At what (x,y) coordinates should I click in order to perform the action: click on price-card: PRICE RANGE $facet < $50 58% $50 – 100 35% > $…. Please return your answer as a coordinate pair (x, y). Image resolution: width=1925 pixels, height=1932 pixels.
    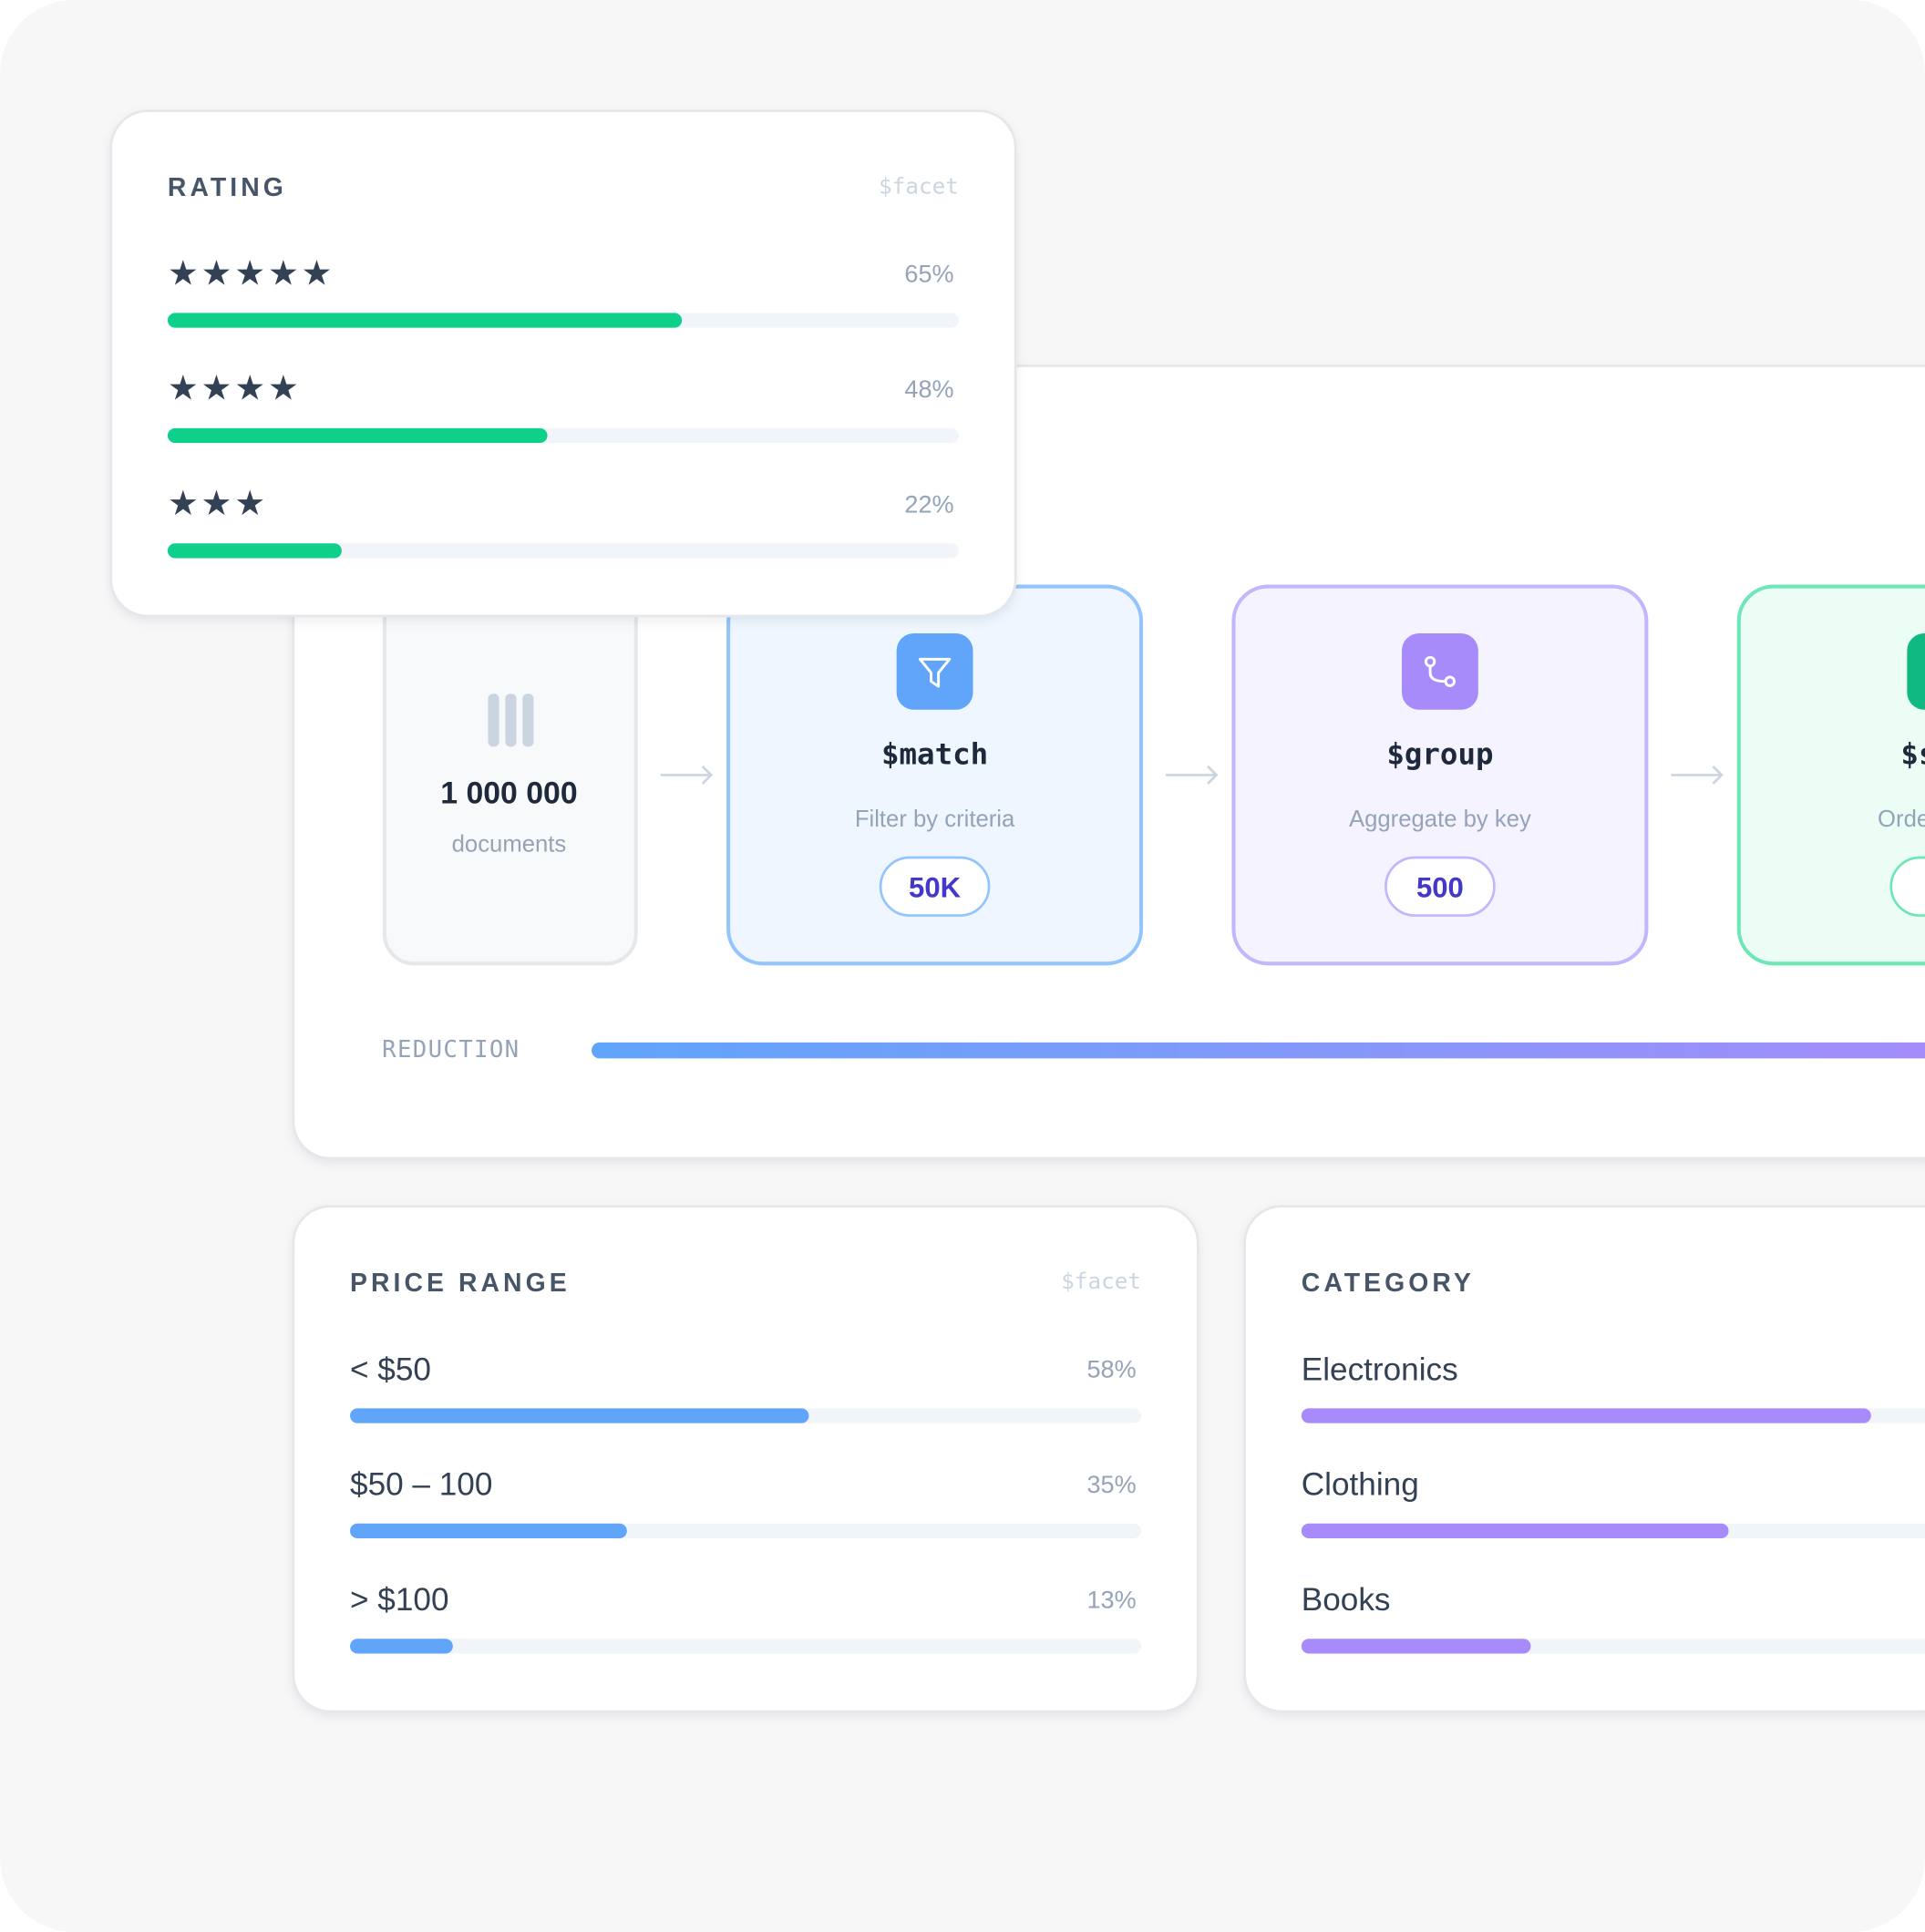
    Looking at the image, I should click on (746, 1459).